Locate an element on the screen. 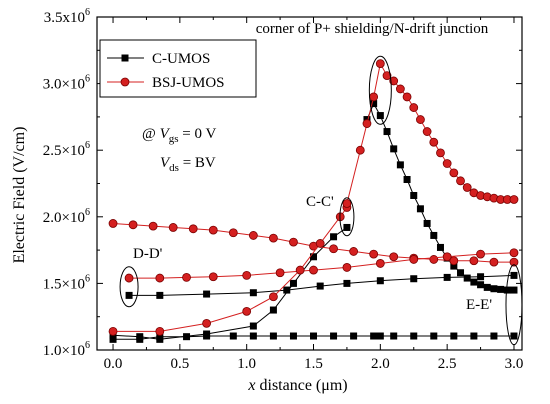  ellipse-ee is located at coordinates (514, 305).